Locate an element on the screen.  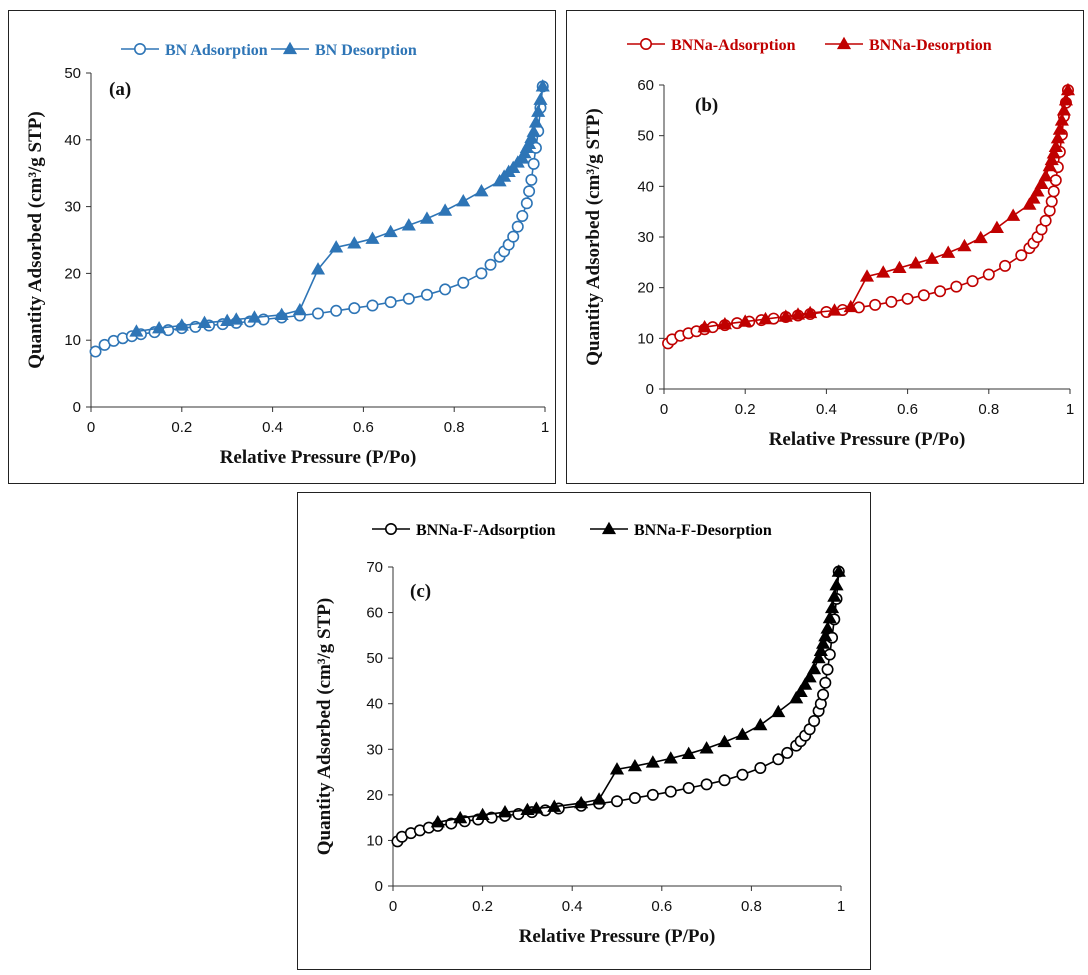
y-tick-label: 10 is located at coordinates (645, 338).